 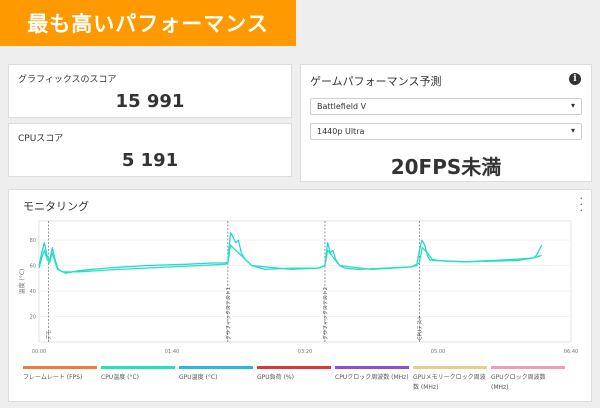 I want to click on legend-label: CPU温度 (°C), so click(x=120, y=377).